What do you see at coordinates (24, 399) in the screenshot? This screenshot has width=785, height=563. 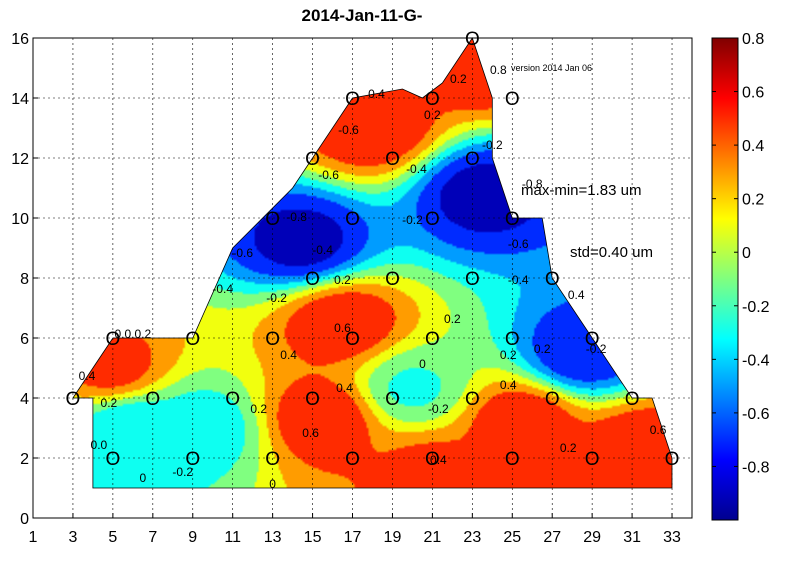 I see `y-tick-label: 4` at bounding box center [24, 399].